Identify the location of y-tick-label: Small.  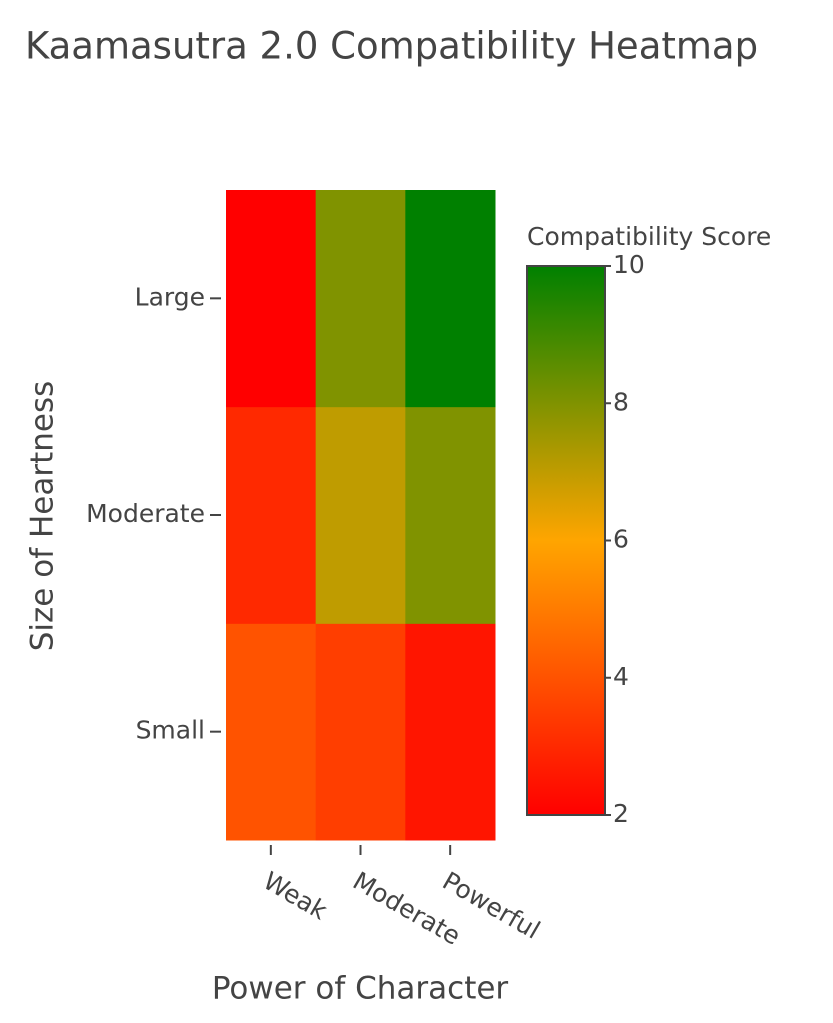
(170, 730).